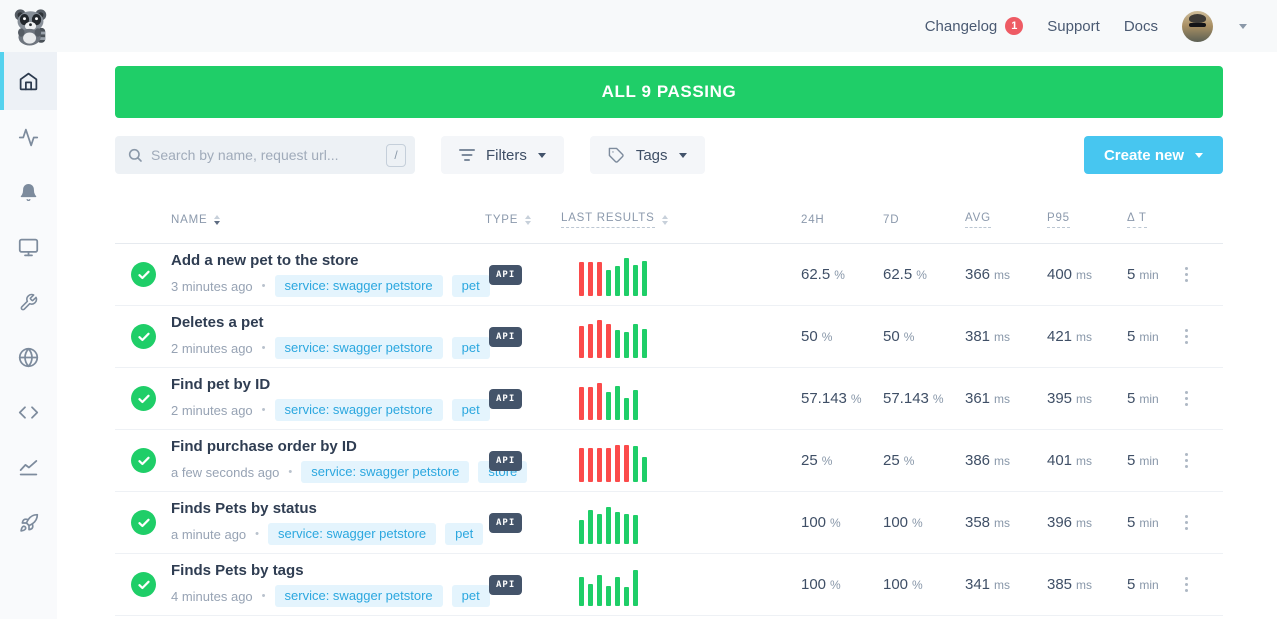  Describe the element at coordinates (28, 412) in the screenshot. I see `sidebar-item-snippets` at that location.